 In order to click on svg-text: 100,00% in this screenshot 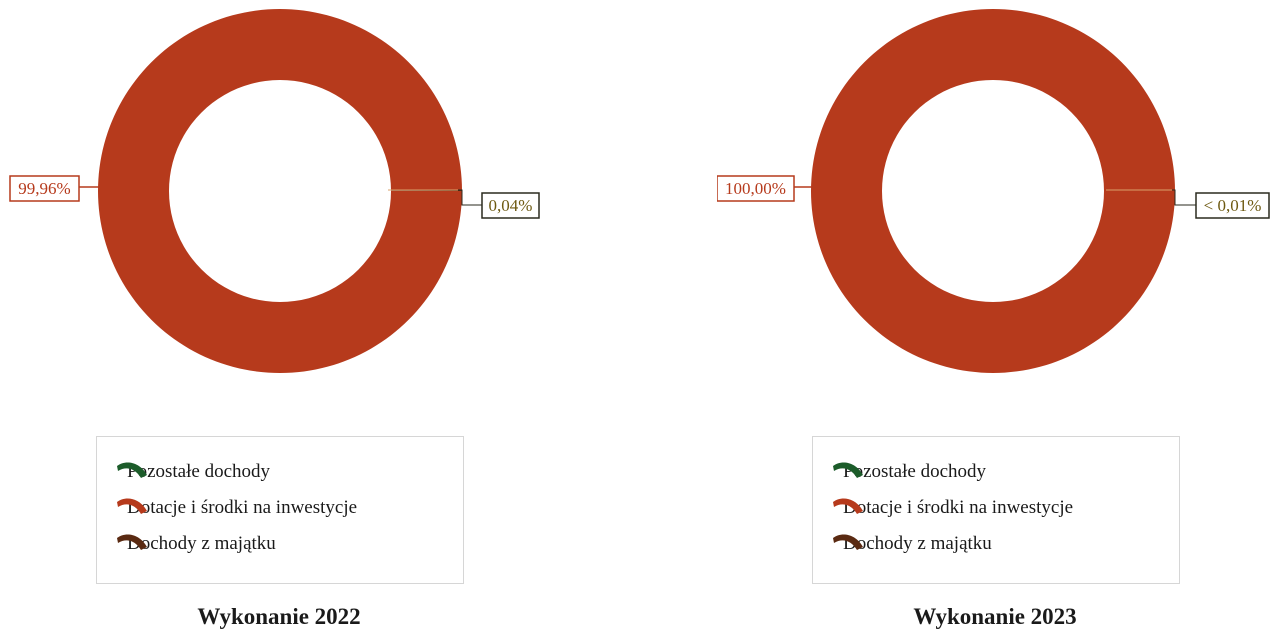, I will do `click(755, 188)`.